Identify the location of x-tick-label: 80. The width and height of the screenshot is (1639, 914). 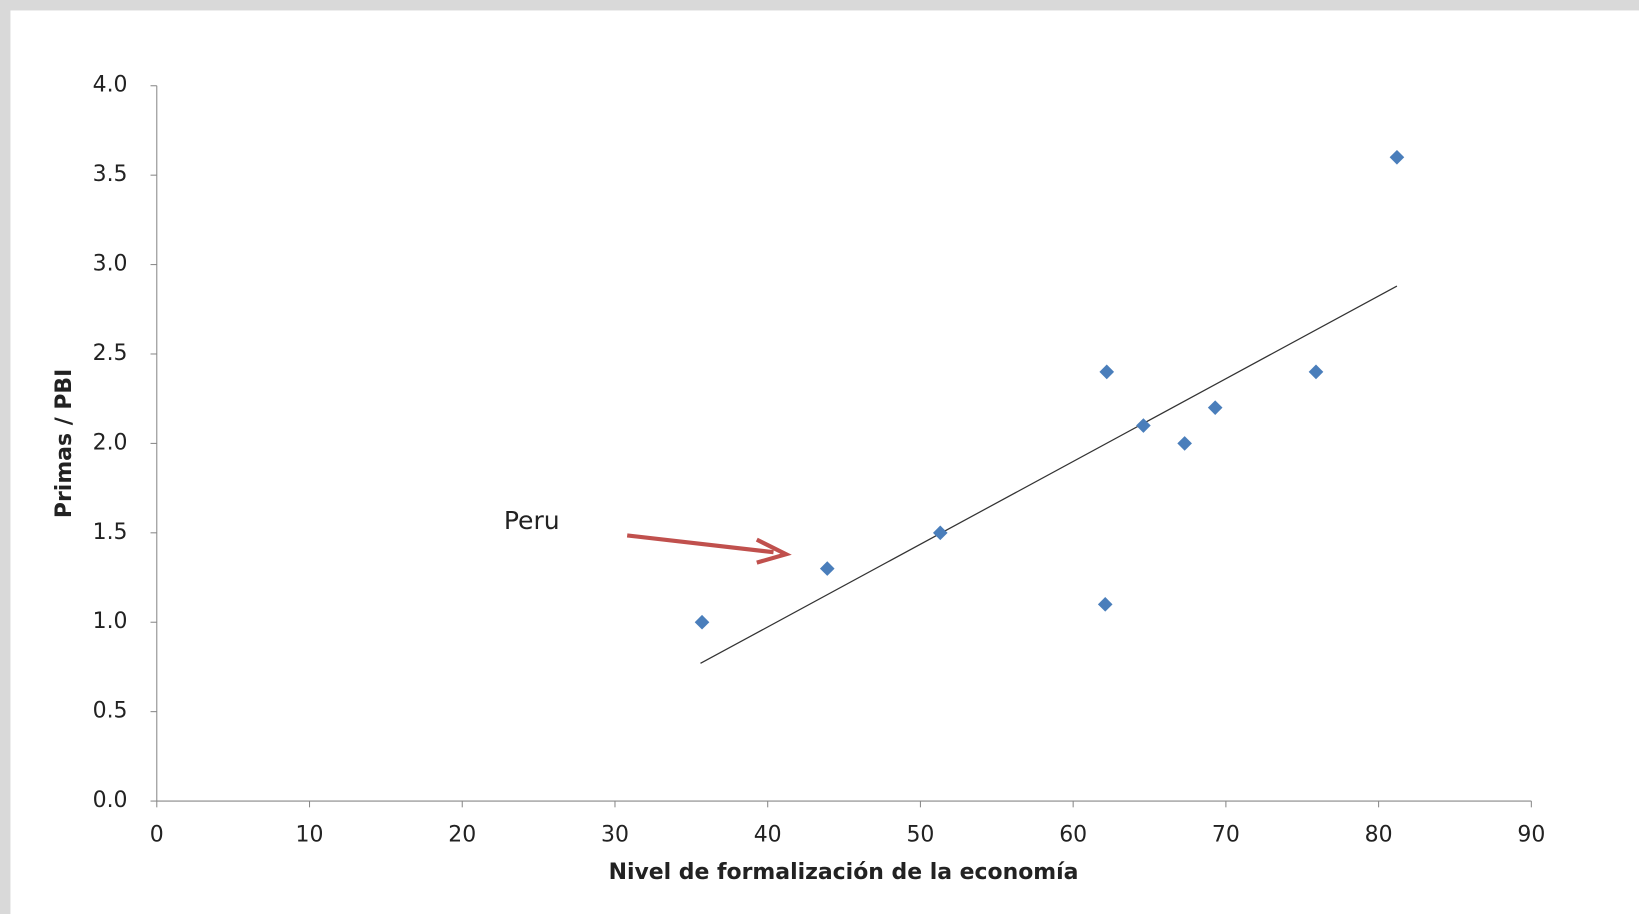
(1379, 835).